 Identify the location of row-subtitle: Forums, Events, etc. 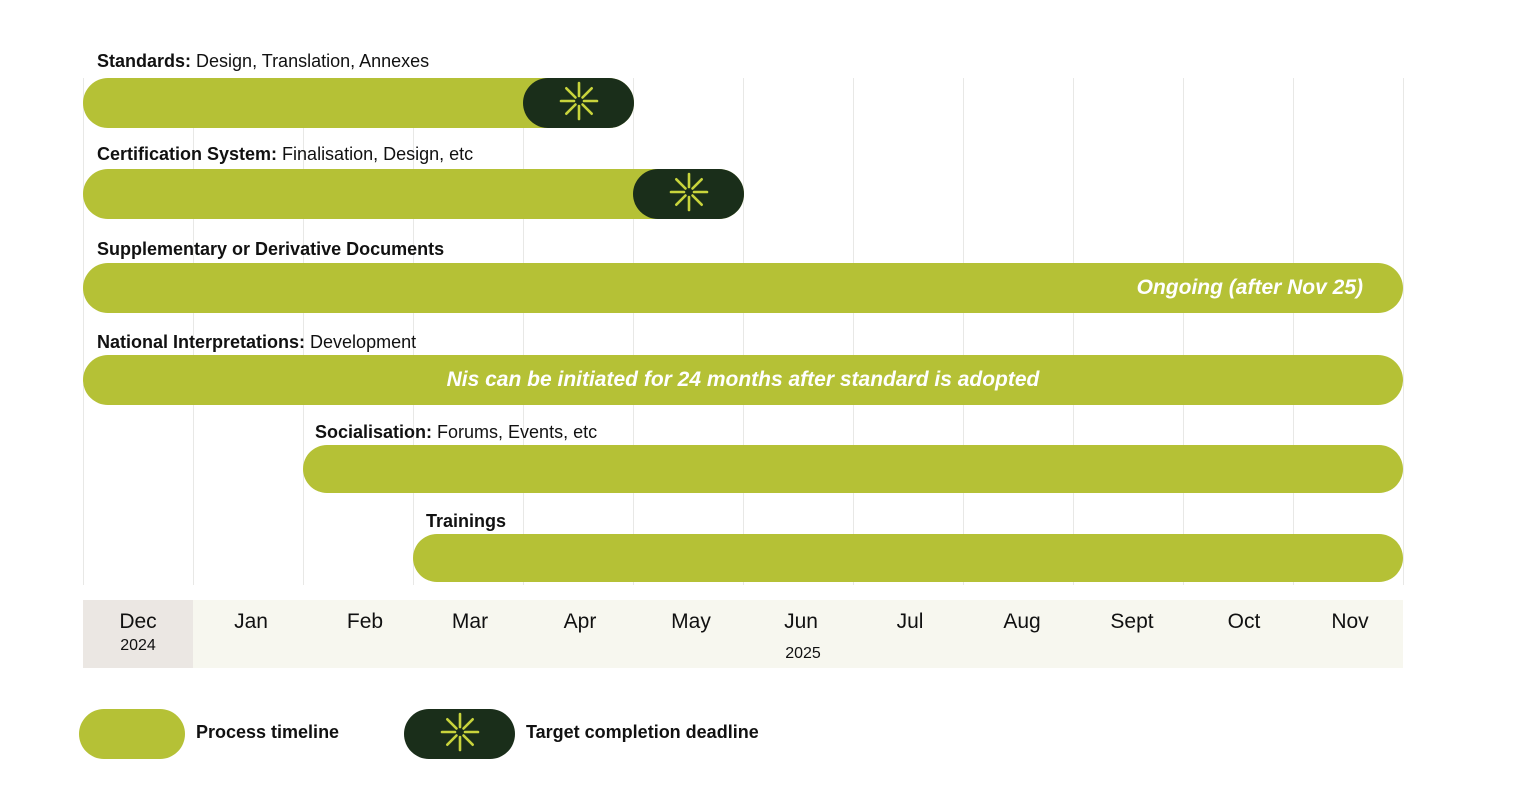
(515, 432).